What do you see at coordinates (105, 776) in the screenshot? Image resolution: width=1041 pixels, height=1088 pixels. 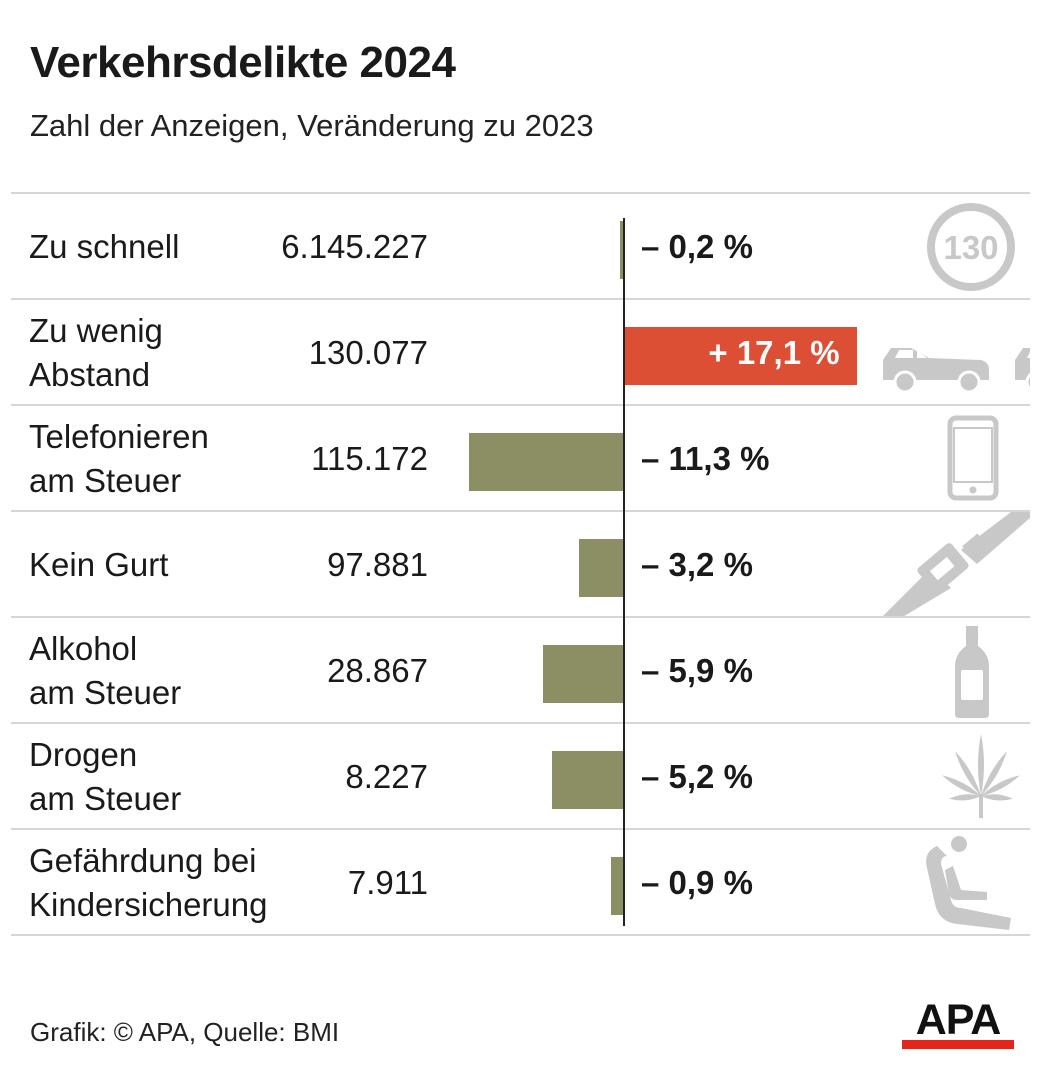 I see `category-label: Drogen am Steuer` at bounding box center [105, 776].